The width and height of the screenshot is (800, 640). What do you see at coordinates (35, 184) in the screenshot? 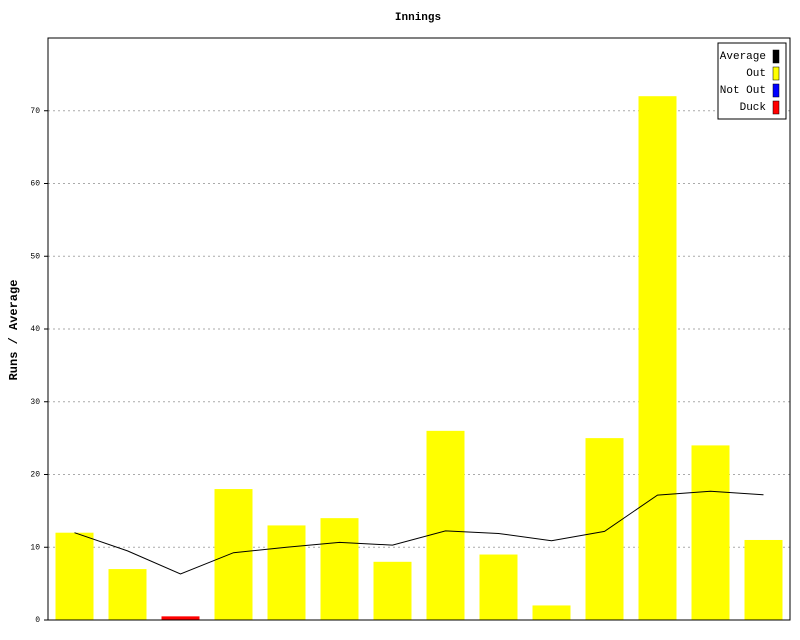
I see `y-tick-label: 60` at bounding box center [35, 184].